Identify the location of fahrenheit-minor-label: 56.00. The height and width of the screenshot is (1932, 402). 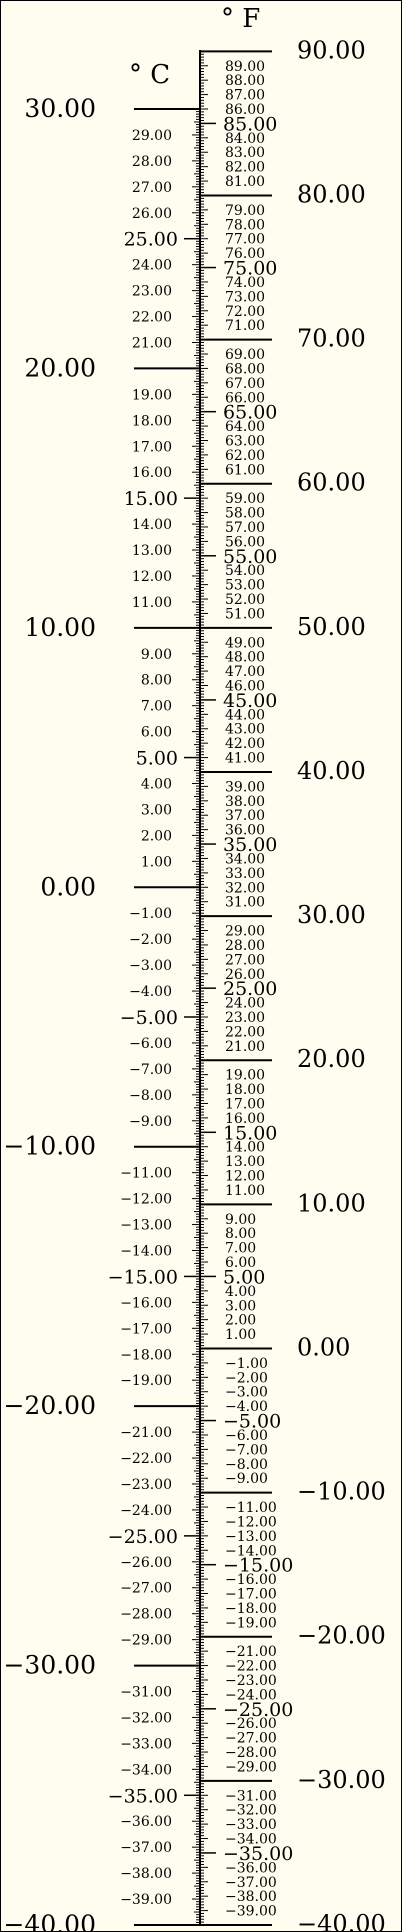
(245, 542).